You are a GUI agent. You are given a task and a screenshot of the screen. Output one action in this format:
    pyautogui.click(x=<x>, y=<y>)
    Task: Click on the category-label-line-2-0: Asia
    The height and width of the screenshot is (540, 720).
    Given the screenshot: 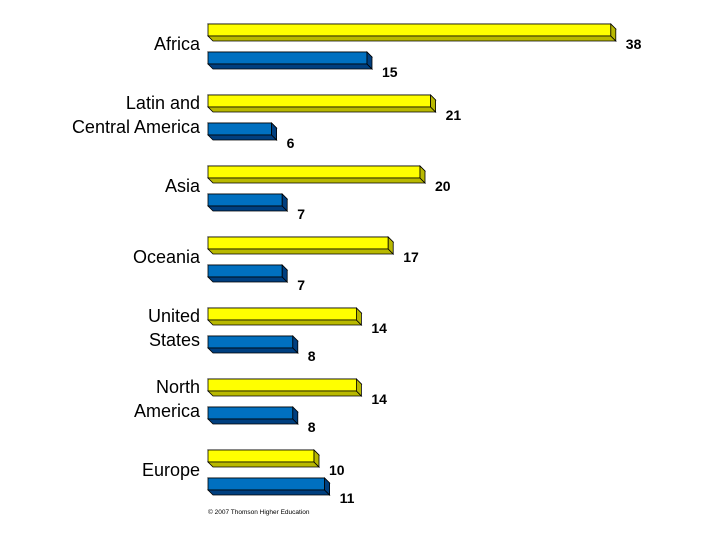 What is the action you would take?
    pyautogui.click(x=183, y=186)
    